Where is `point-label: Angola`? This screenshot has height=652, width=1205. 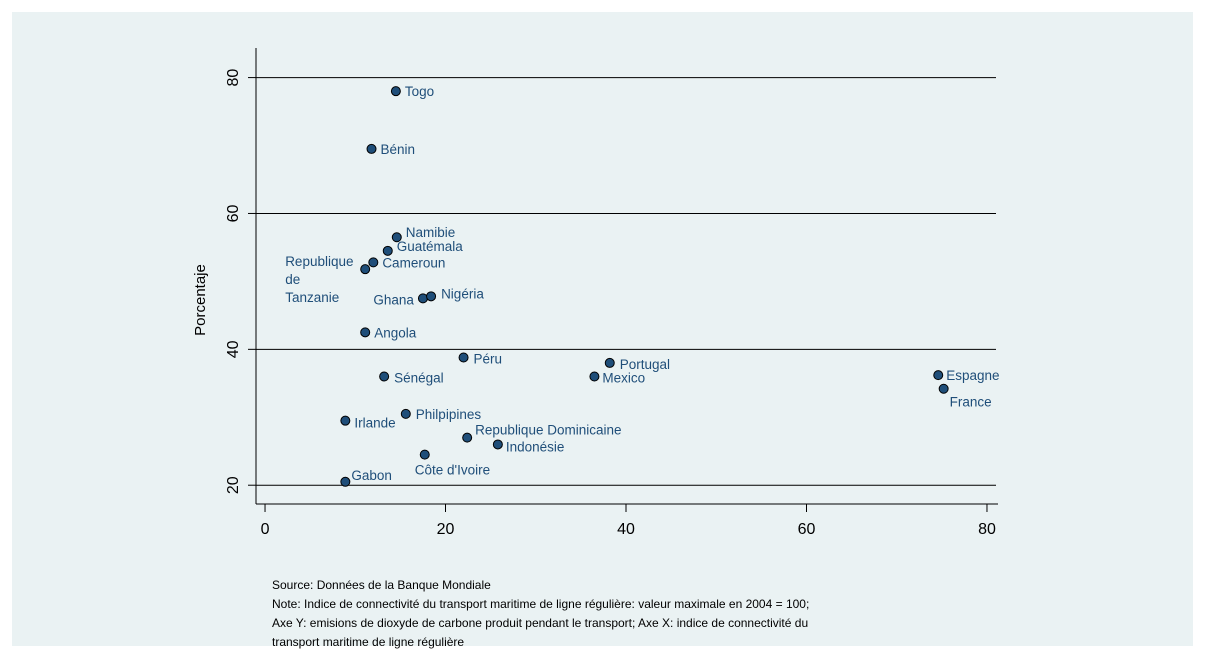
point-label: Angola is located at coordinates (395, 332).